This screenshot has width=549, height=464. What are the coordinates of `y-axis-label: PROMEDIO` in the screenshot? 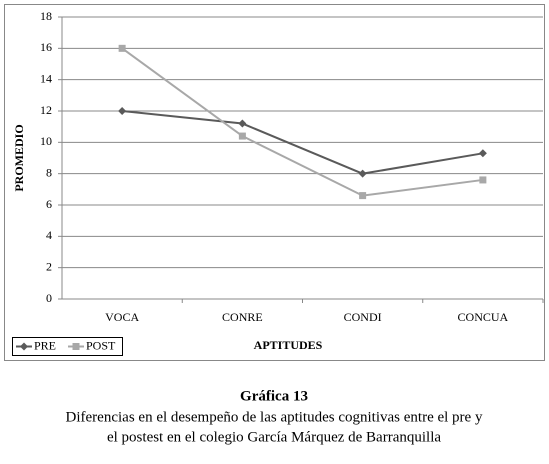 It's located at (19, 157).